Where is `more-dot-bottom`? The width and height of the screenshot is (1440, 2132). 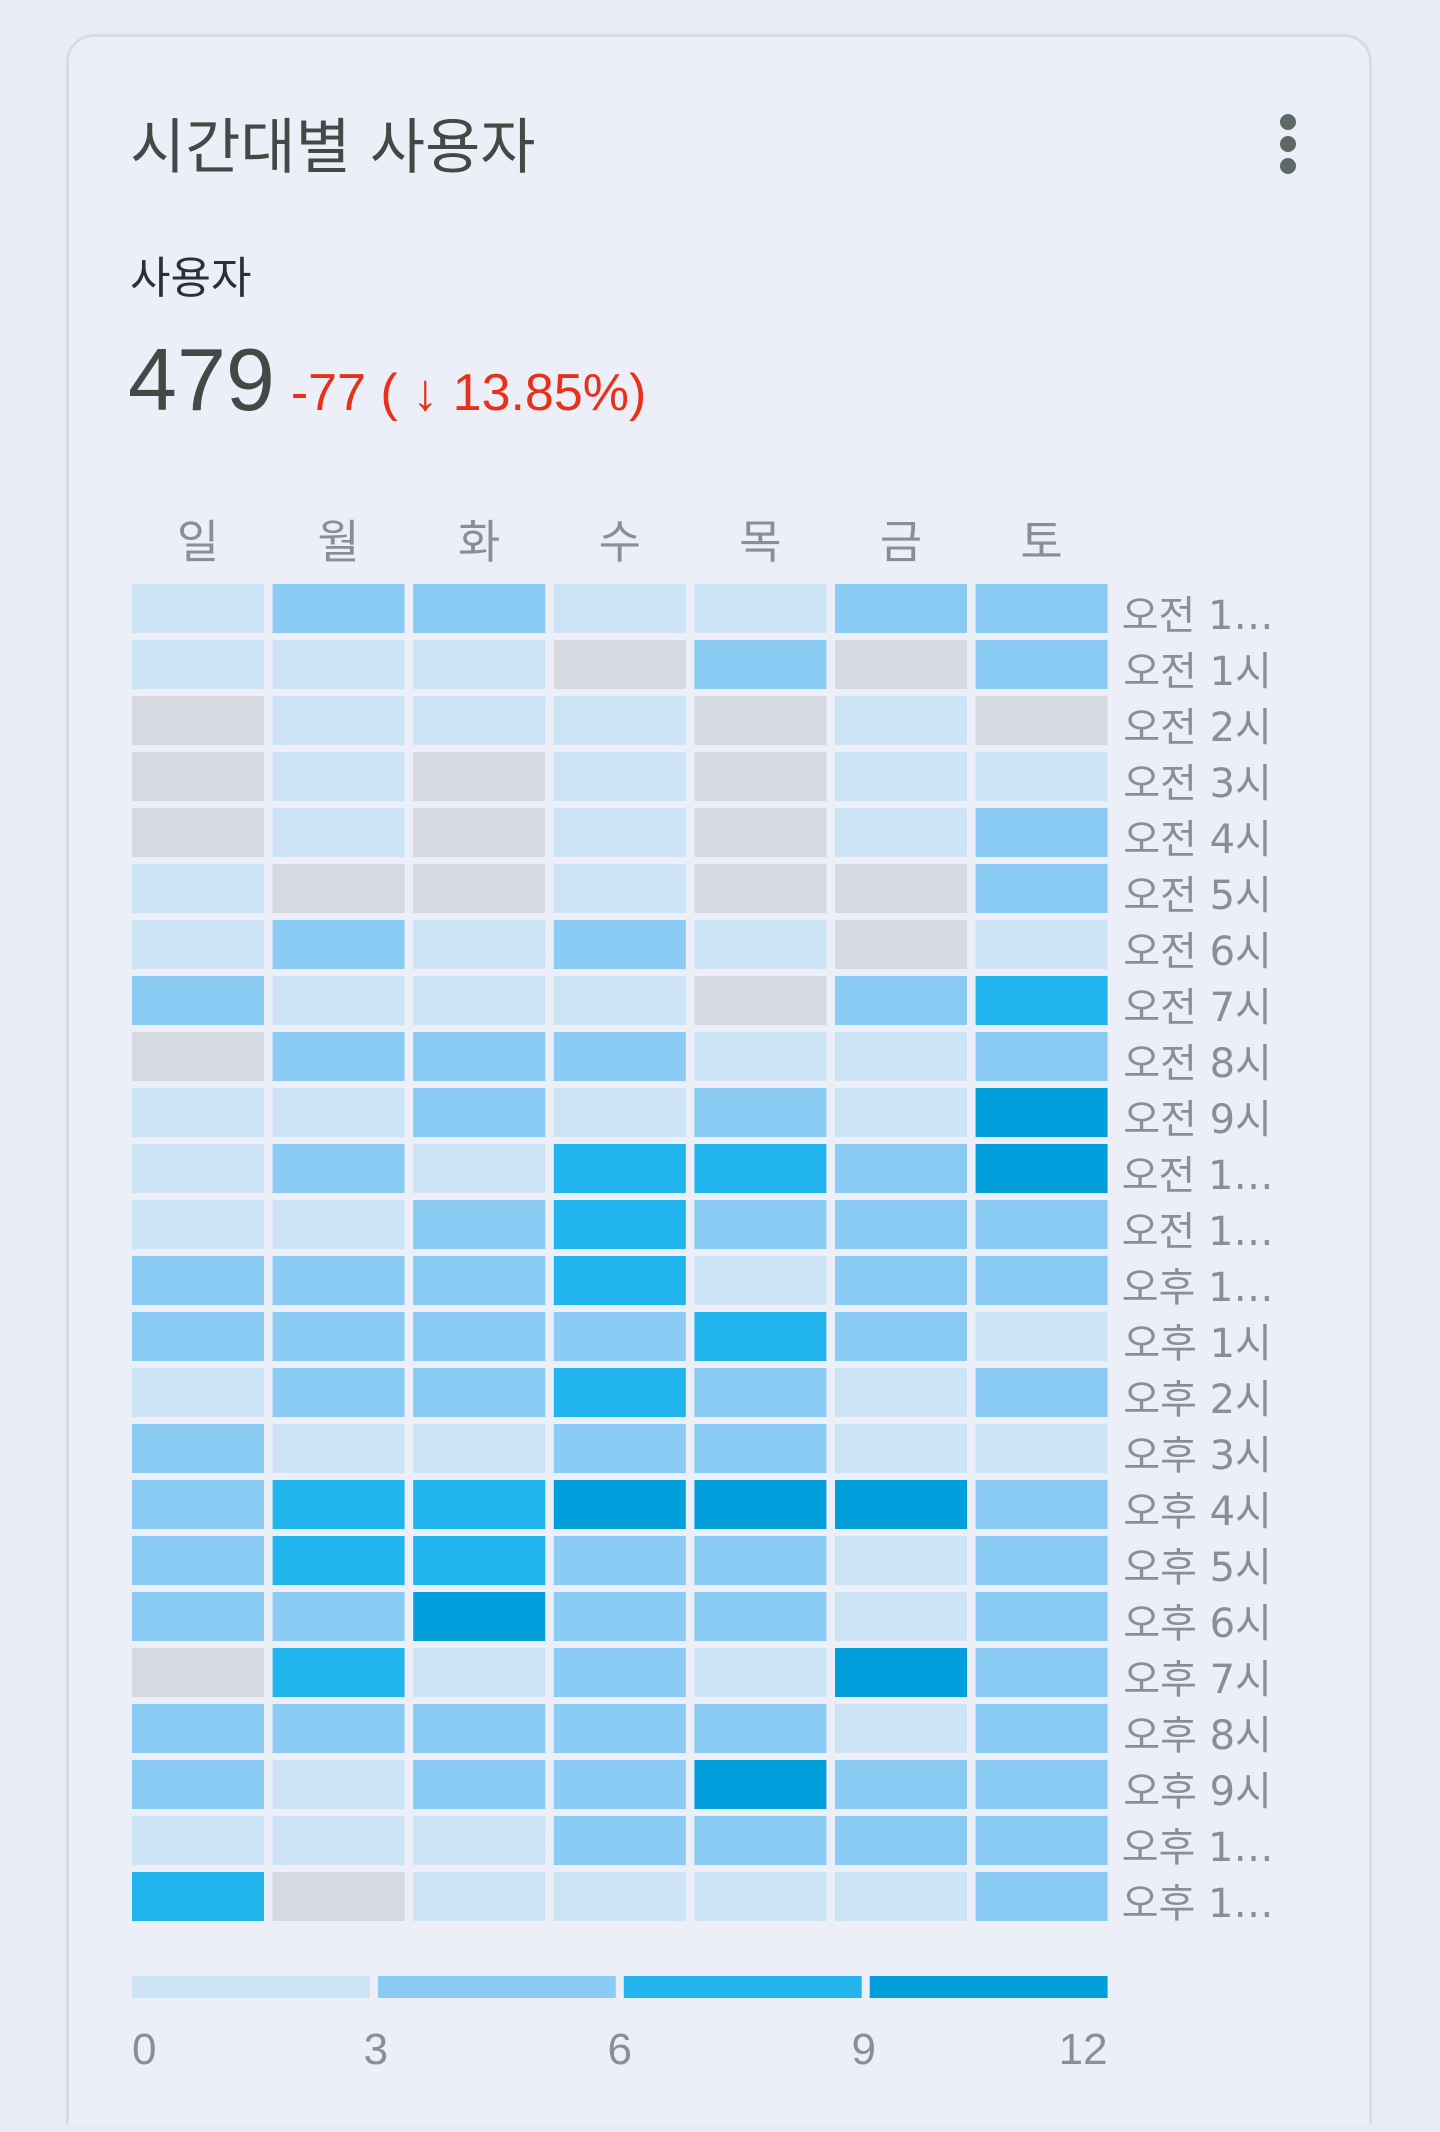 more-dot-bottom is located at coordinates (1288, 166).